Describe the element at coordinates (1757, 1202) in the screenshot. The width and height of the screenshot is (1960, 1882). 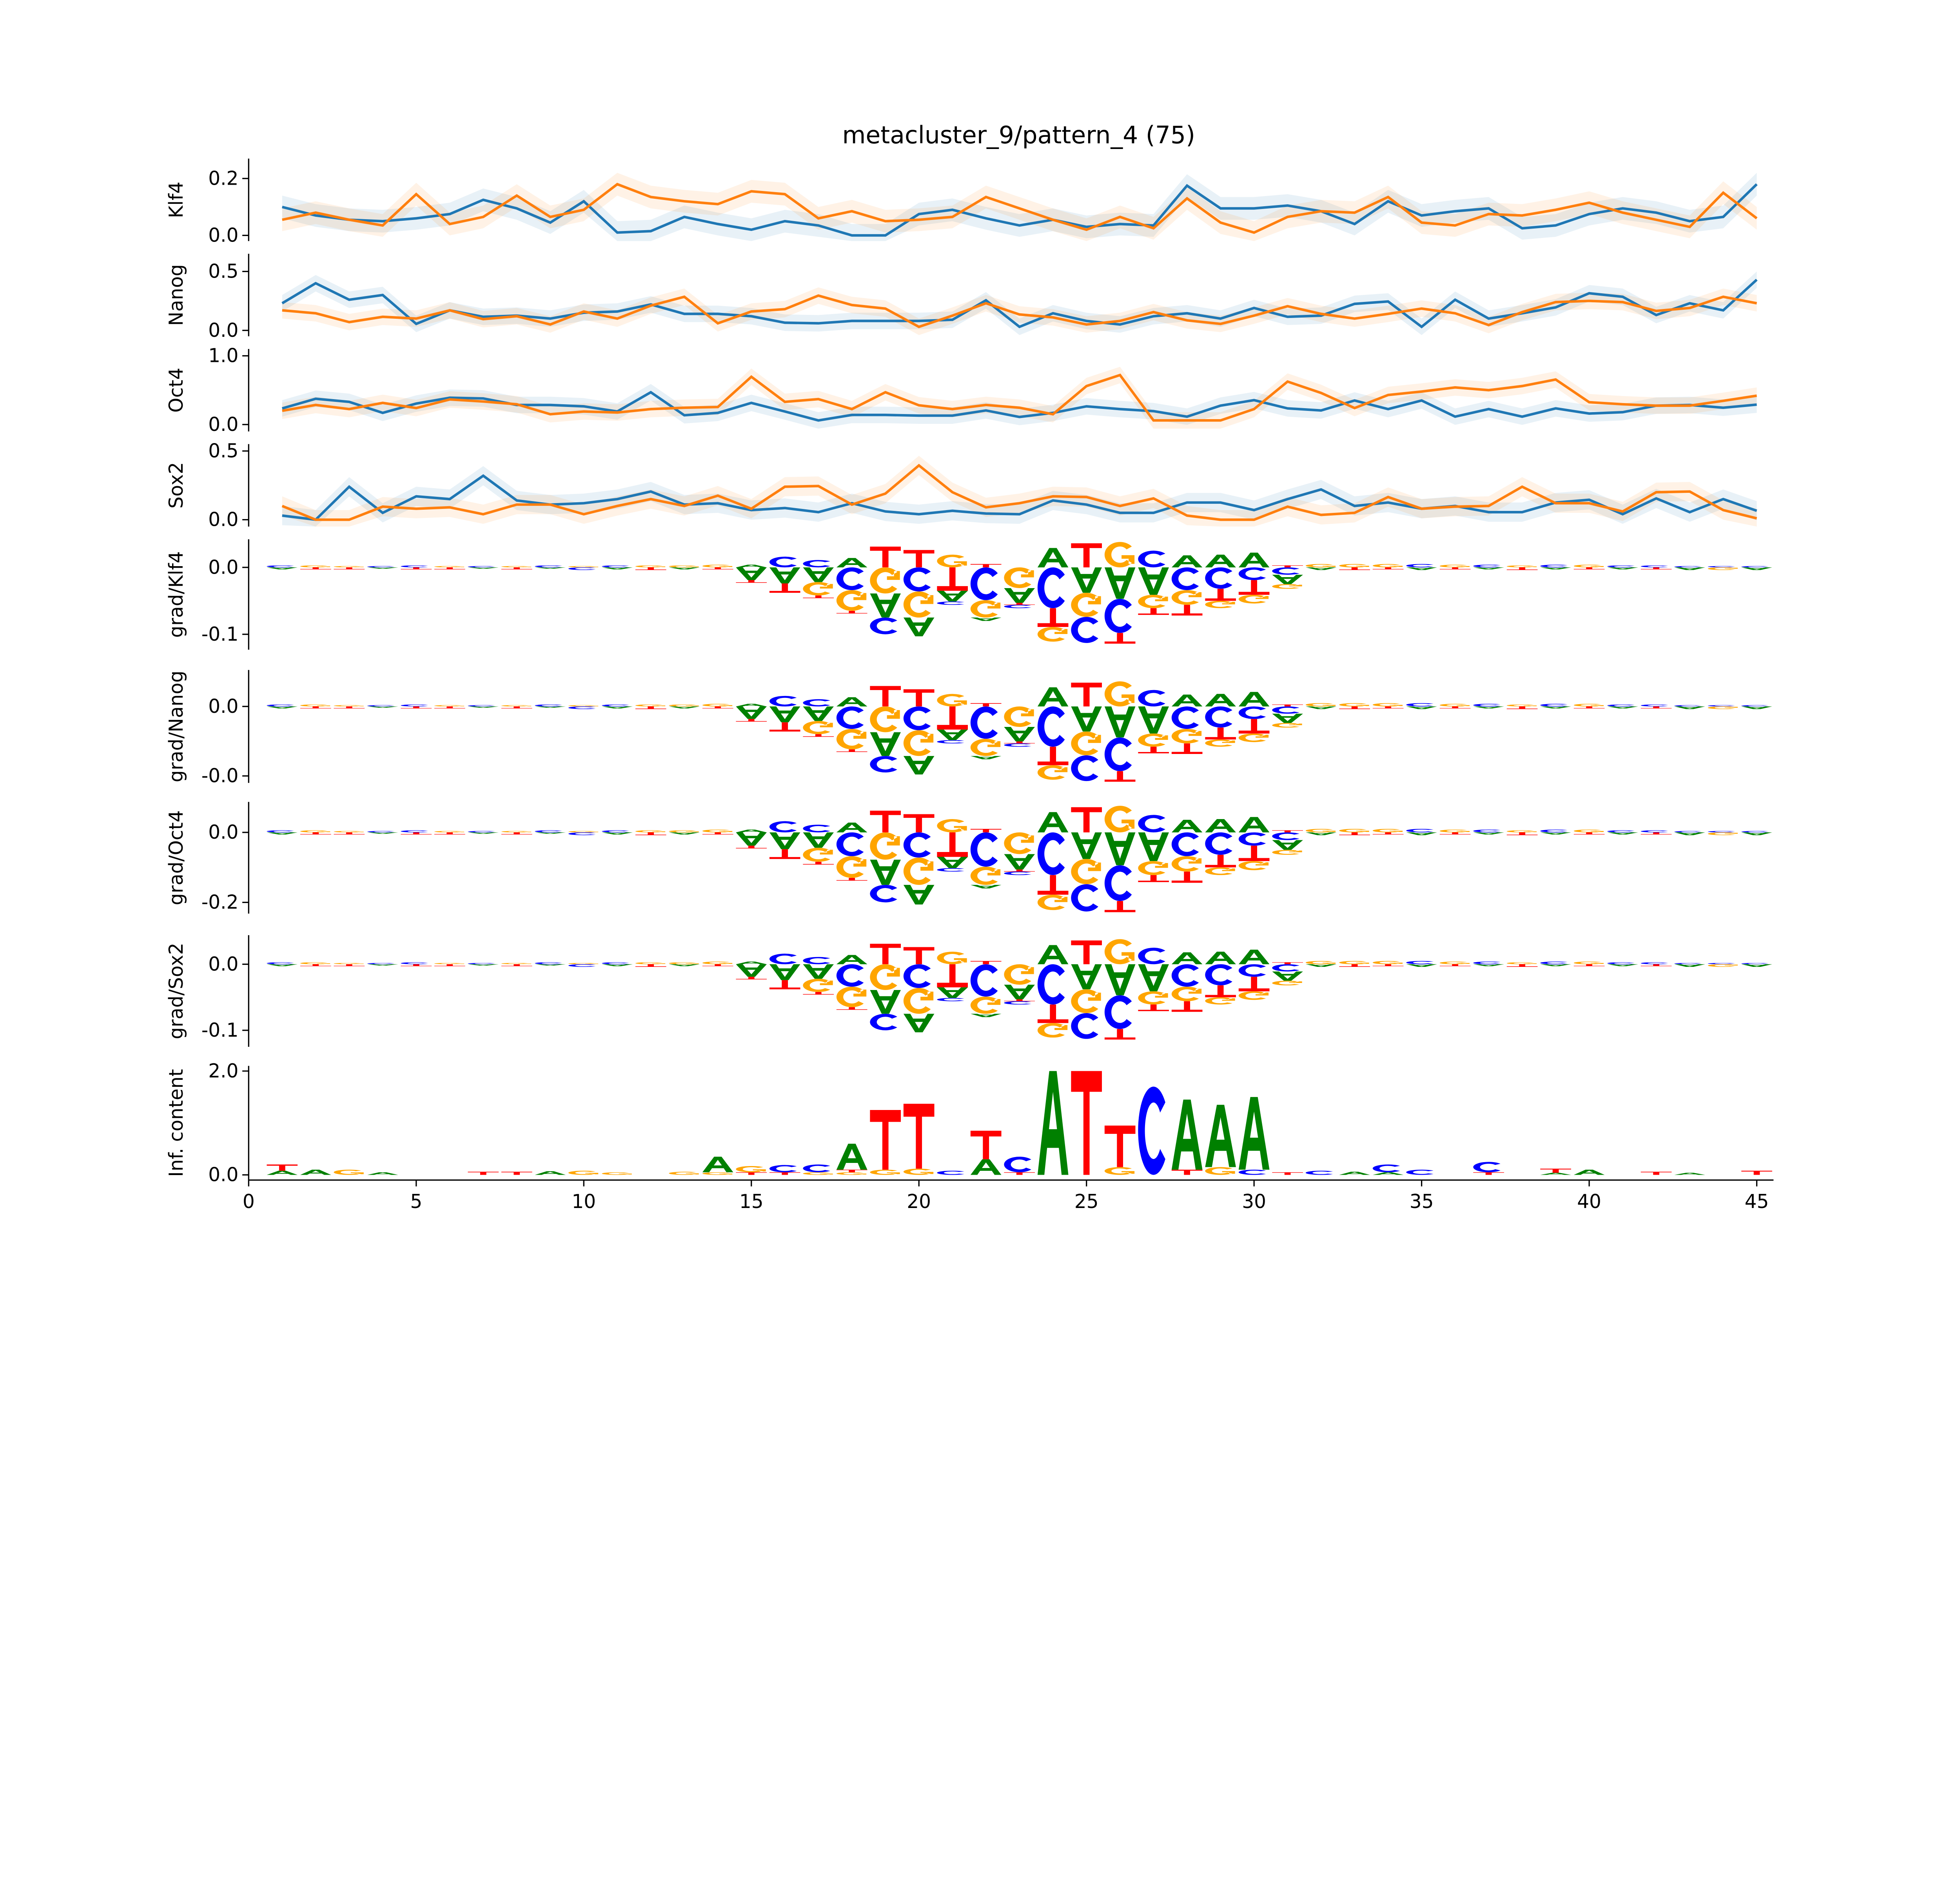
I see `x-tick-label: 45` at that location.